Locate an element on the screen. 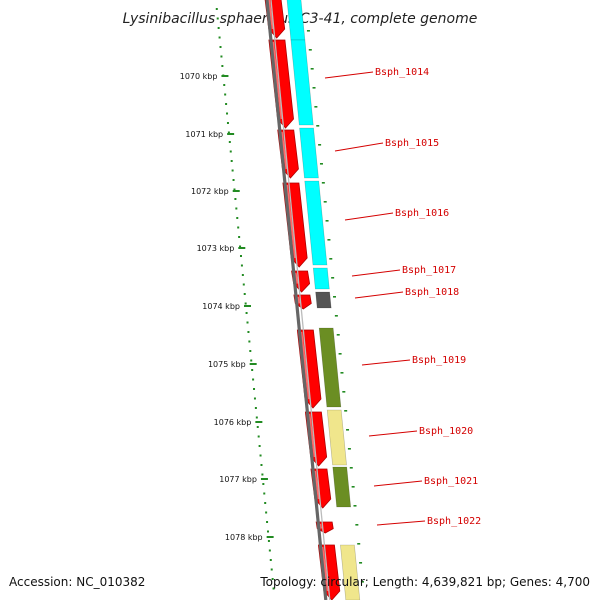 Image resolution: width=600 pixels, height=600 pixels. backbone-ring is located at coordinates (298, 300).